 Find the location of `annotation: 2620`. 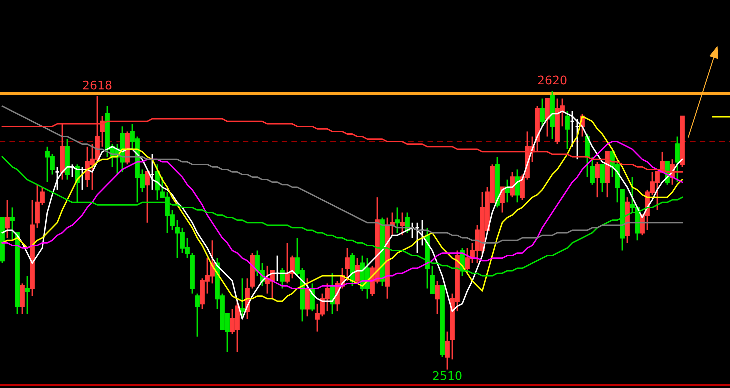

annotation: 2620 is located at coordinates (552, 80).